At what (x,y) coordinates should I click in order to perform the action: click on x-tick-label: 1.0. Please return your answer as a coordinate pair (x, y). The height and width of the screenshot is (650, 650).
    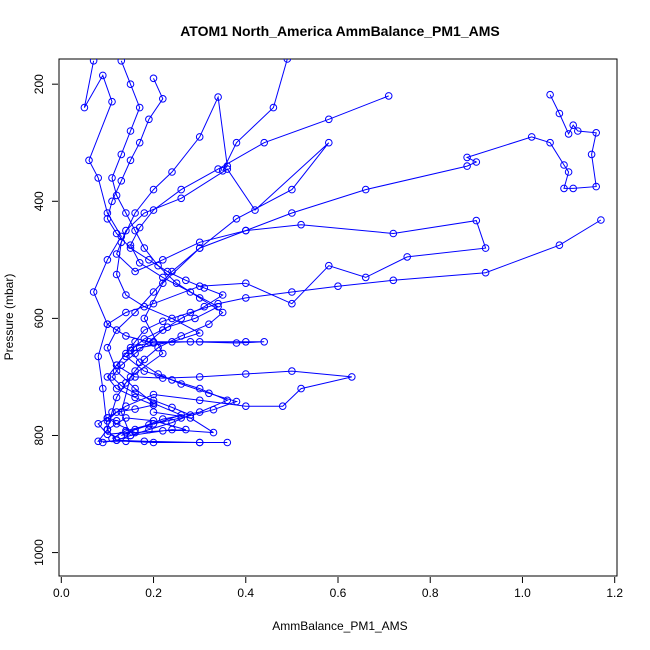
    Looking at the image, I should click on (522, 593).